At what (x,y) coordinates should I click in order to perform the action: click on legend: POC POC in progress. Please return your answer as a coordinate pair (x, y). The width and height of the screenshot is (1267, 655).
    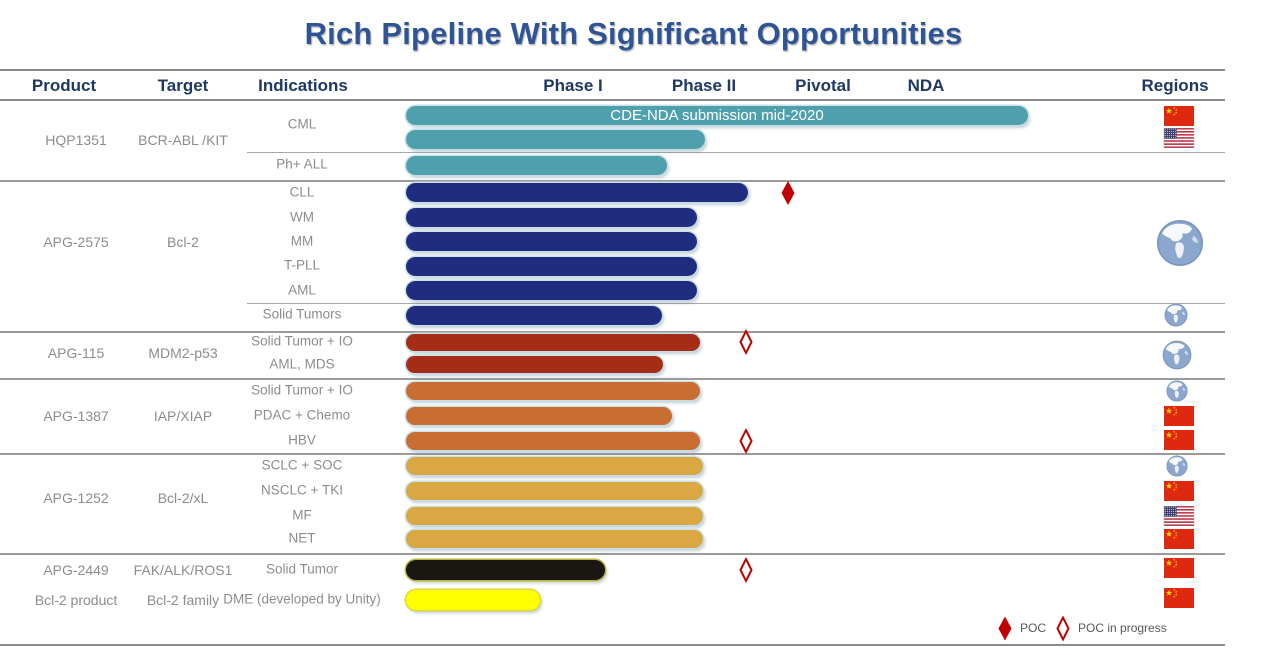
    Looking at the image, I should click on (1113, 628).